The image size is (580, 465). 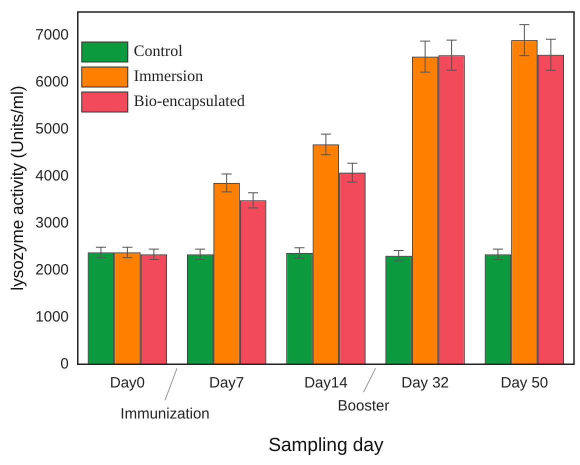 I want to click on x-tick-label: Day0, so click(x=127, y=383).